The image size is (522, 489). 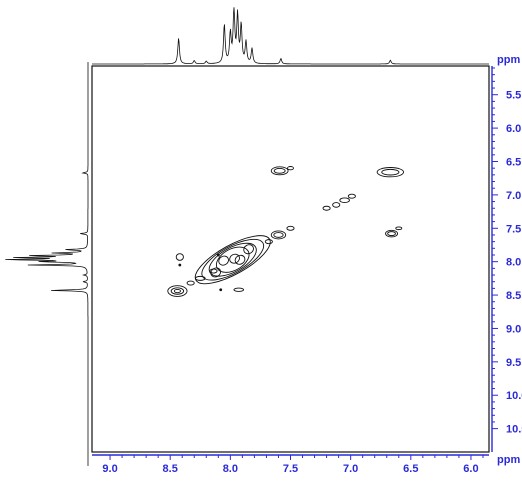 I want to click on x-axis: ppm 9.0 8.5 8.0 7.5 7.0 6.5 6.0, so click(x=306, y=464).